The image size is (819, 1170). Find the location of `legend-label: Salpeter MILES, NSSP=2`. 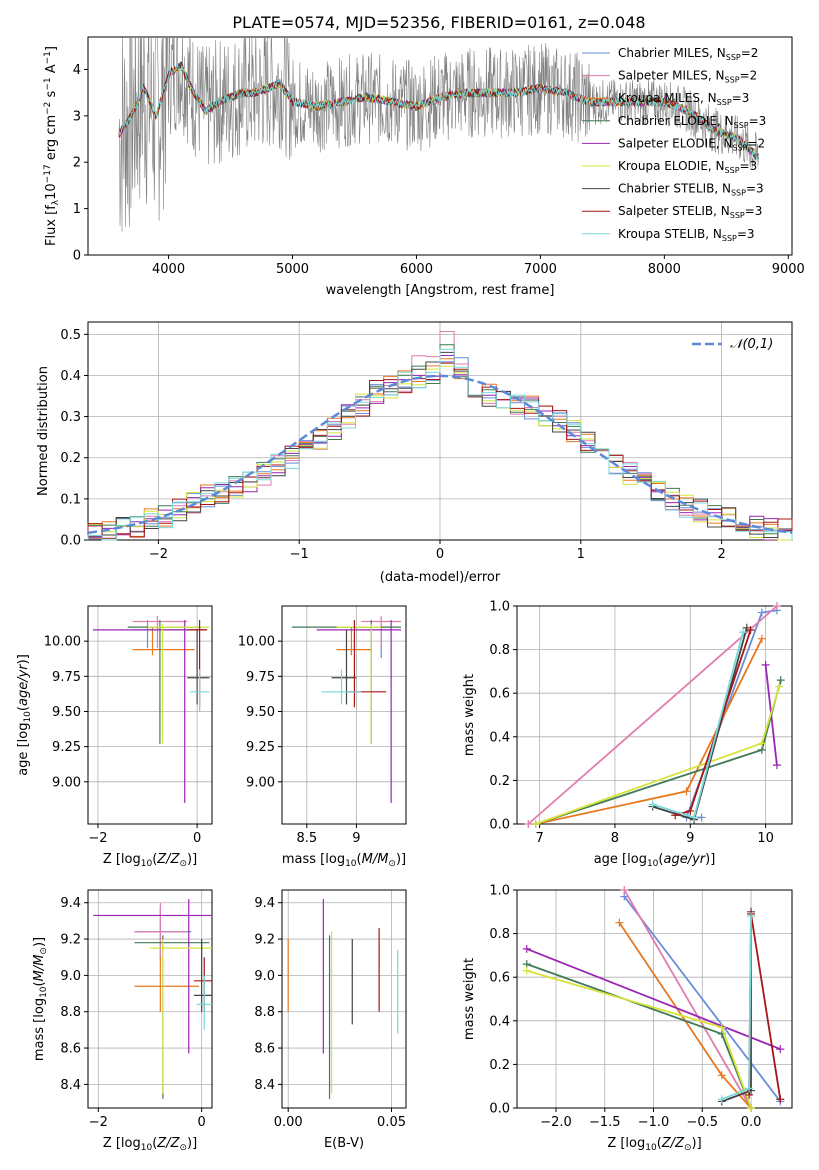

legend-label: Salpeter MILES, NSSP=2 is located at coordinates (687, 77).